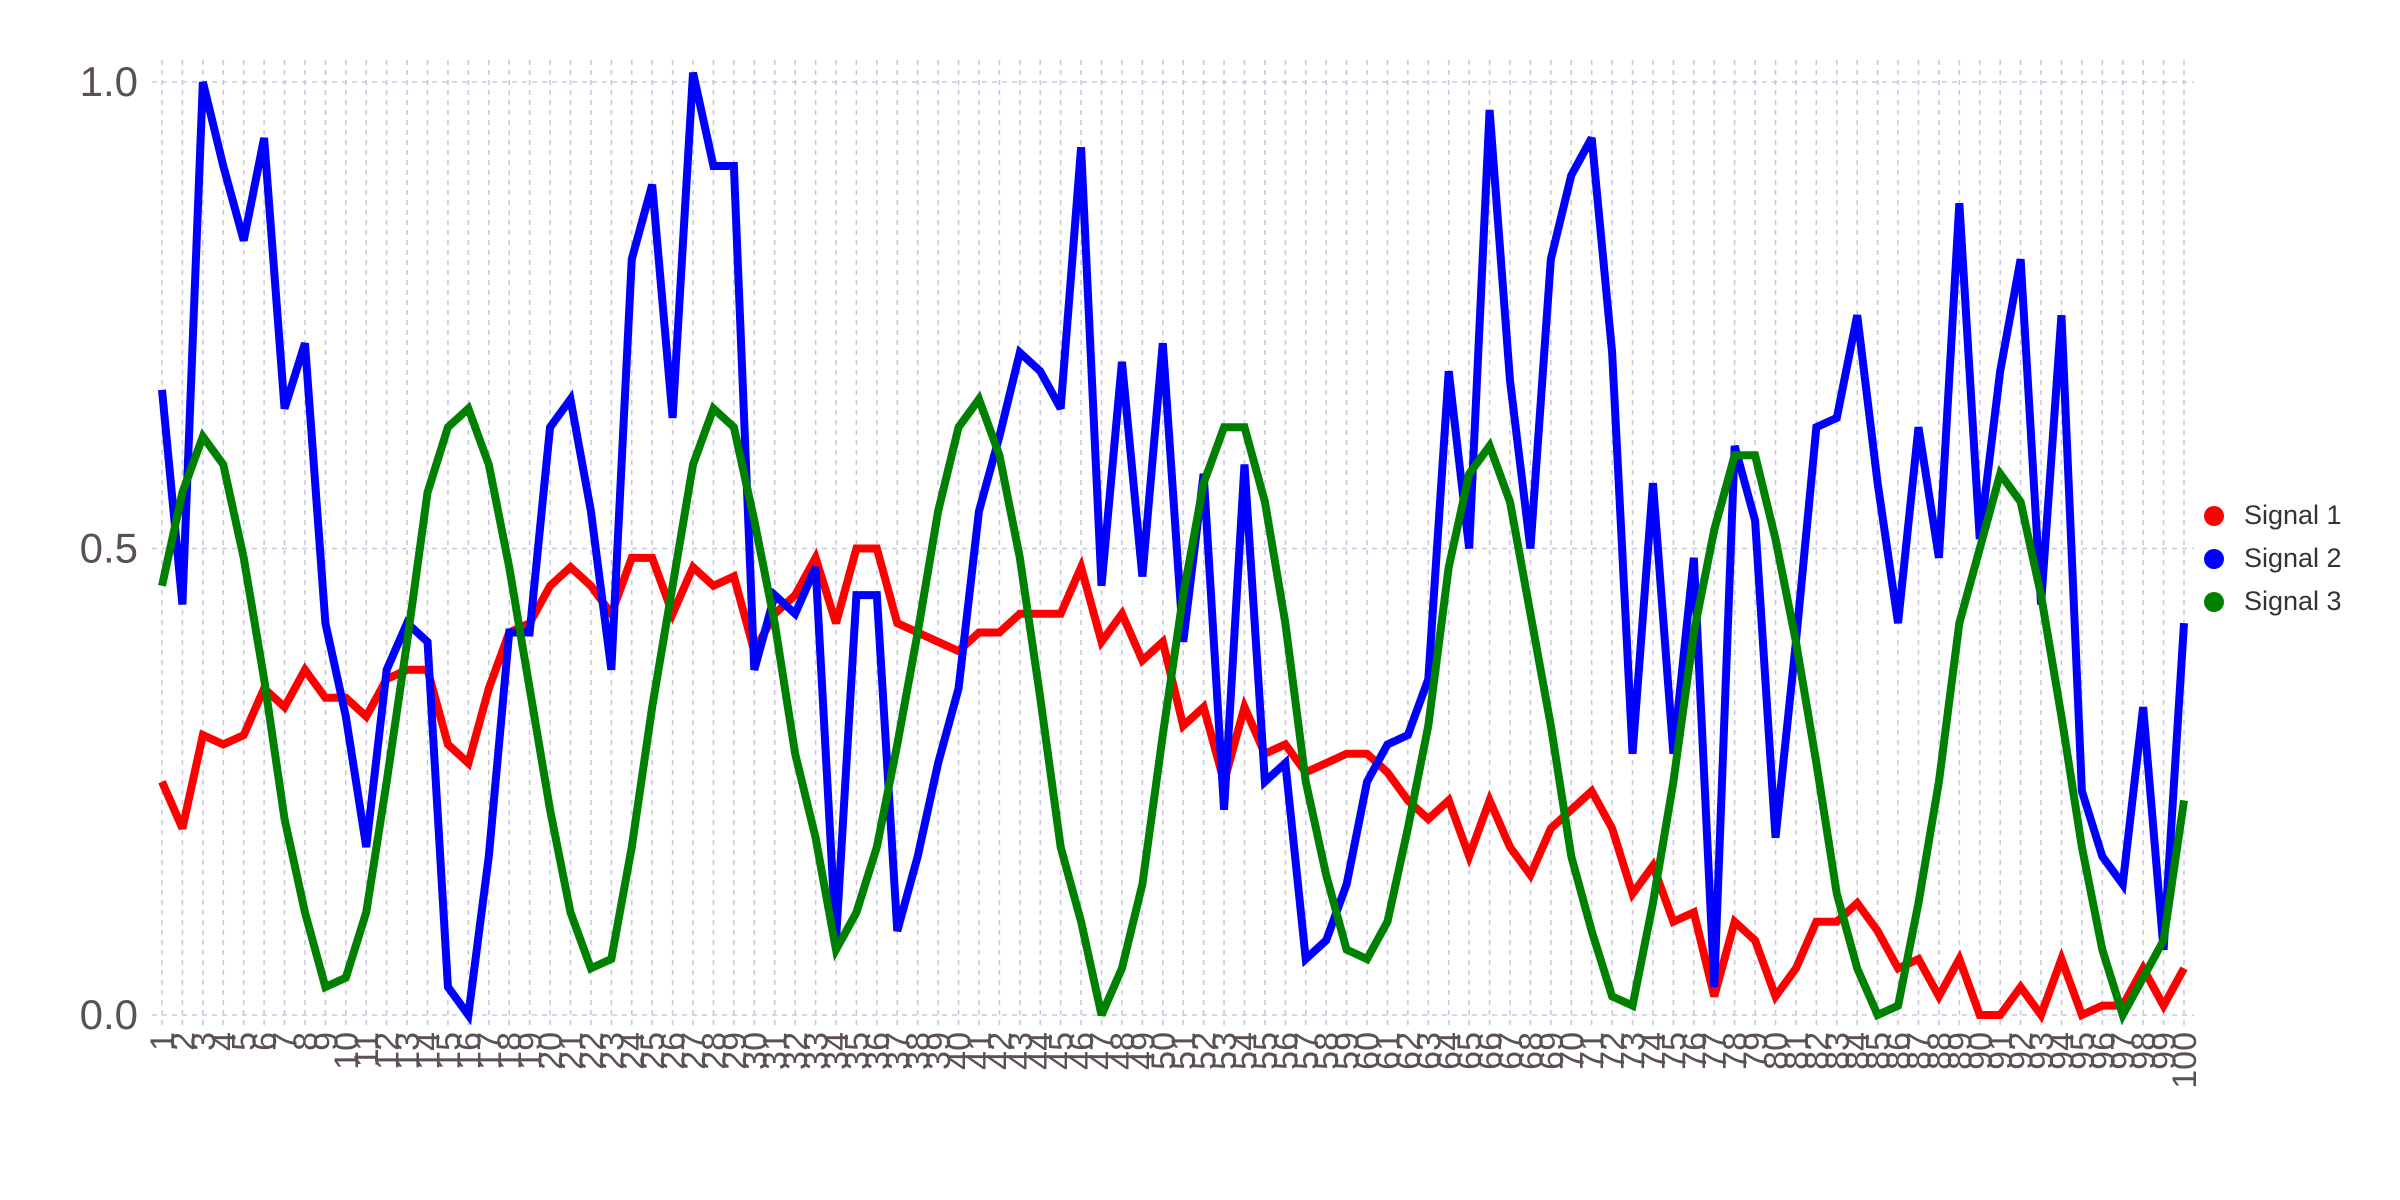 This screenshot has height=1200, width=2400. I want to click on x-tick-label: 58, so click(1327, 1051).